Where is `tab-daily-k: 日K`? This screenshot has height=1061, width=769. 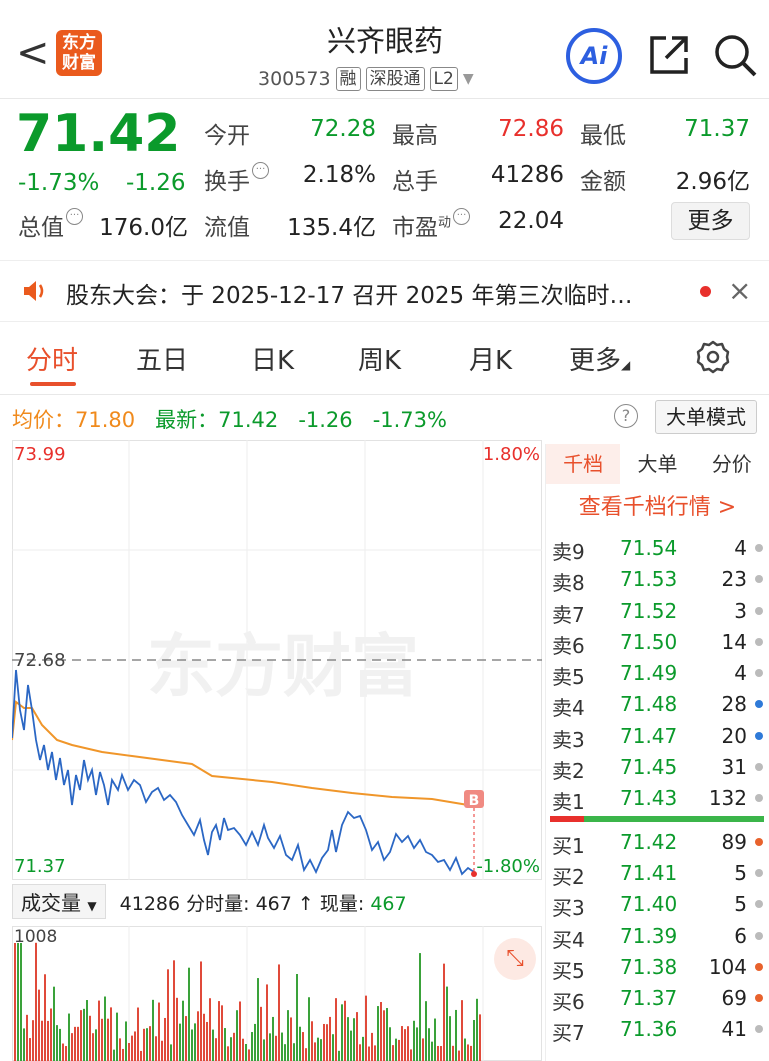
tab-daily-k: 日K is located at coordinates (273, 361).